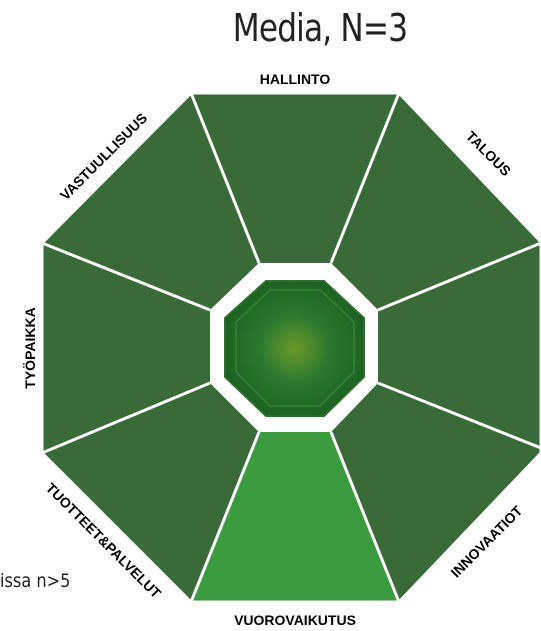 Image resolution: width=541 pixels, height=631 pixels. What do you see at coordinates (35, 581) in the screenshot?
I see `footnote: issa n>5` at bounding box center [35, 581].